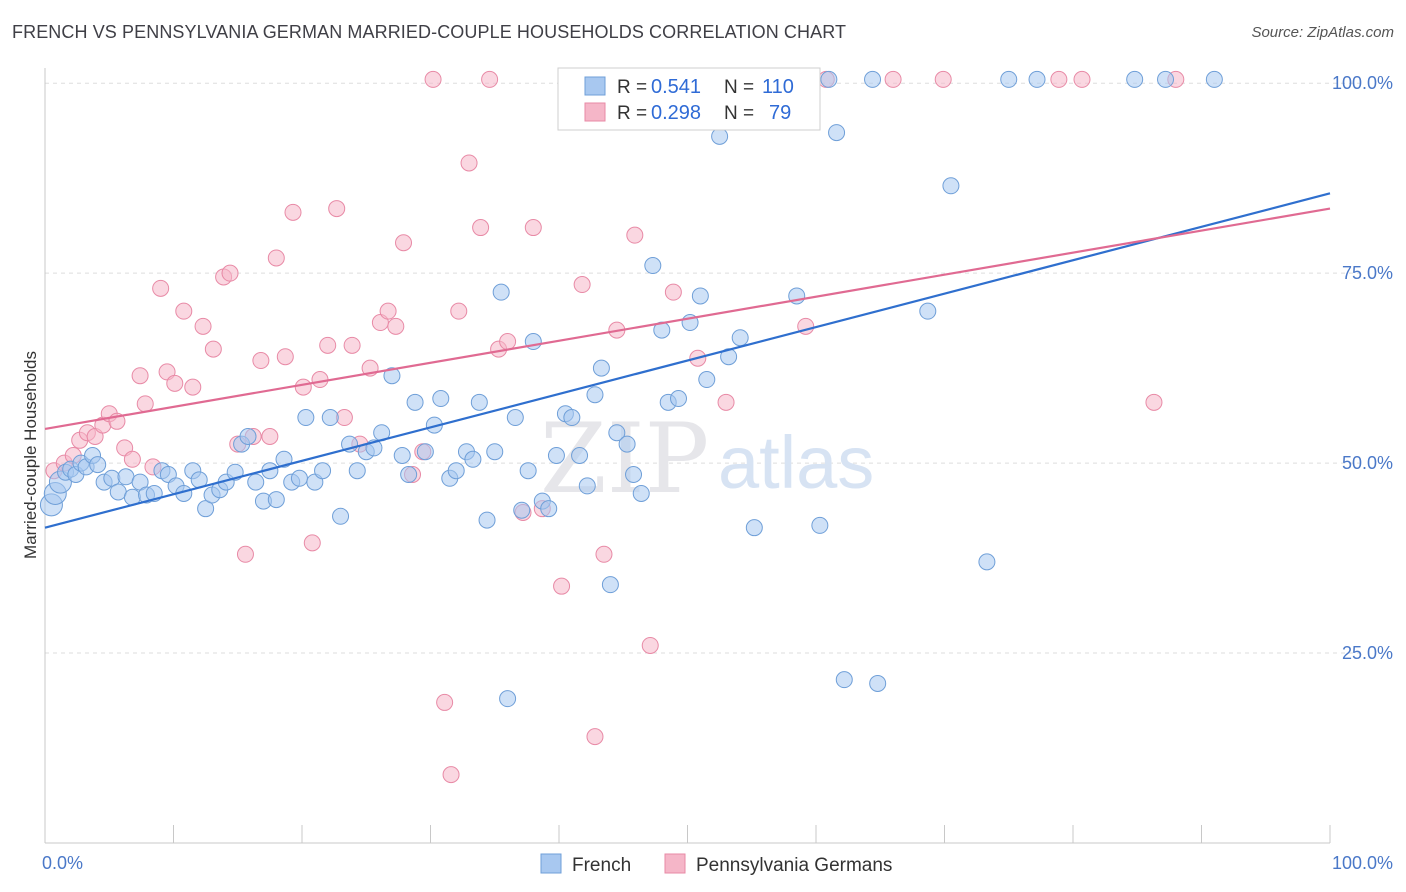 Image resolution: width=1406 pixels, height=892 pixels. What do you see at coordinates (675, 863) in the screenshot?
I see `legend-swatch-pennsylvania-germans` at bounding box center [675, 863].